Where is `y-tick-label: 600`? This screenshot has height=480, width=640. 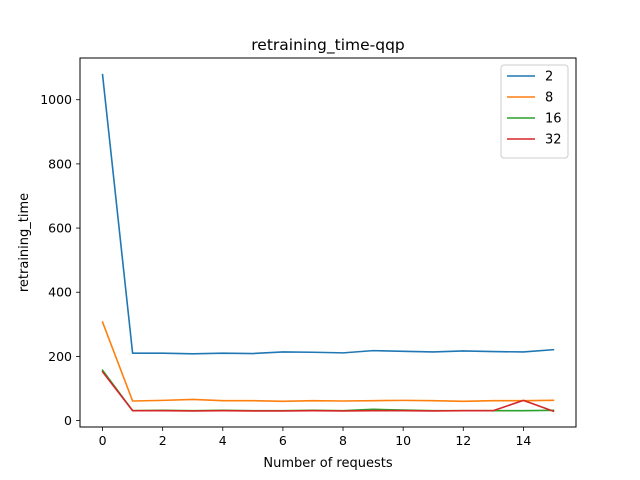 y-tick-label: 600 is located at coordinates (60, 228).